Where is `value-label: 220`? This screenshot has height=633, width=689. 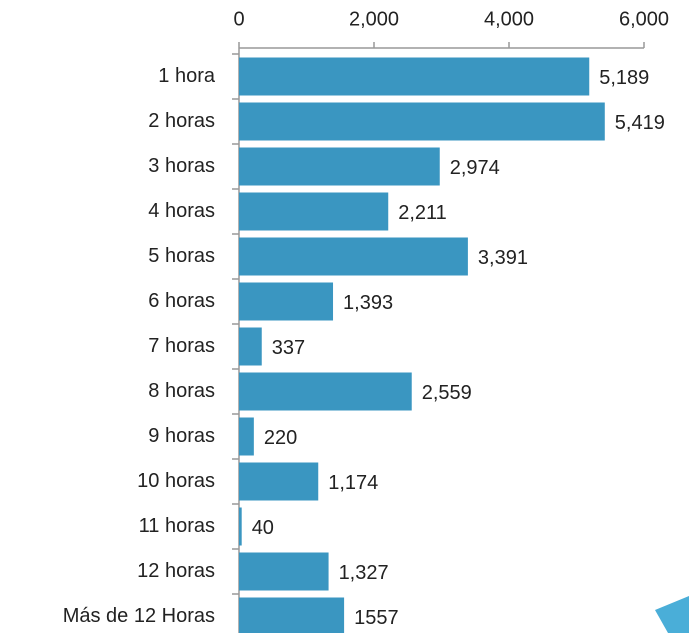 value-label: 220 is located at coordinates (280, 438).